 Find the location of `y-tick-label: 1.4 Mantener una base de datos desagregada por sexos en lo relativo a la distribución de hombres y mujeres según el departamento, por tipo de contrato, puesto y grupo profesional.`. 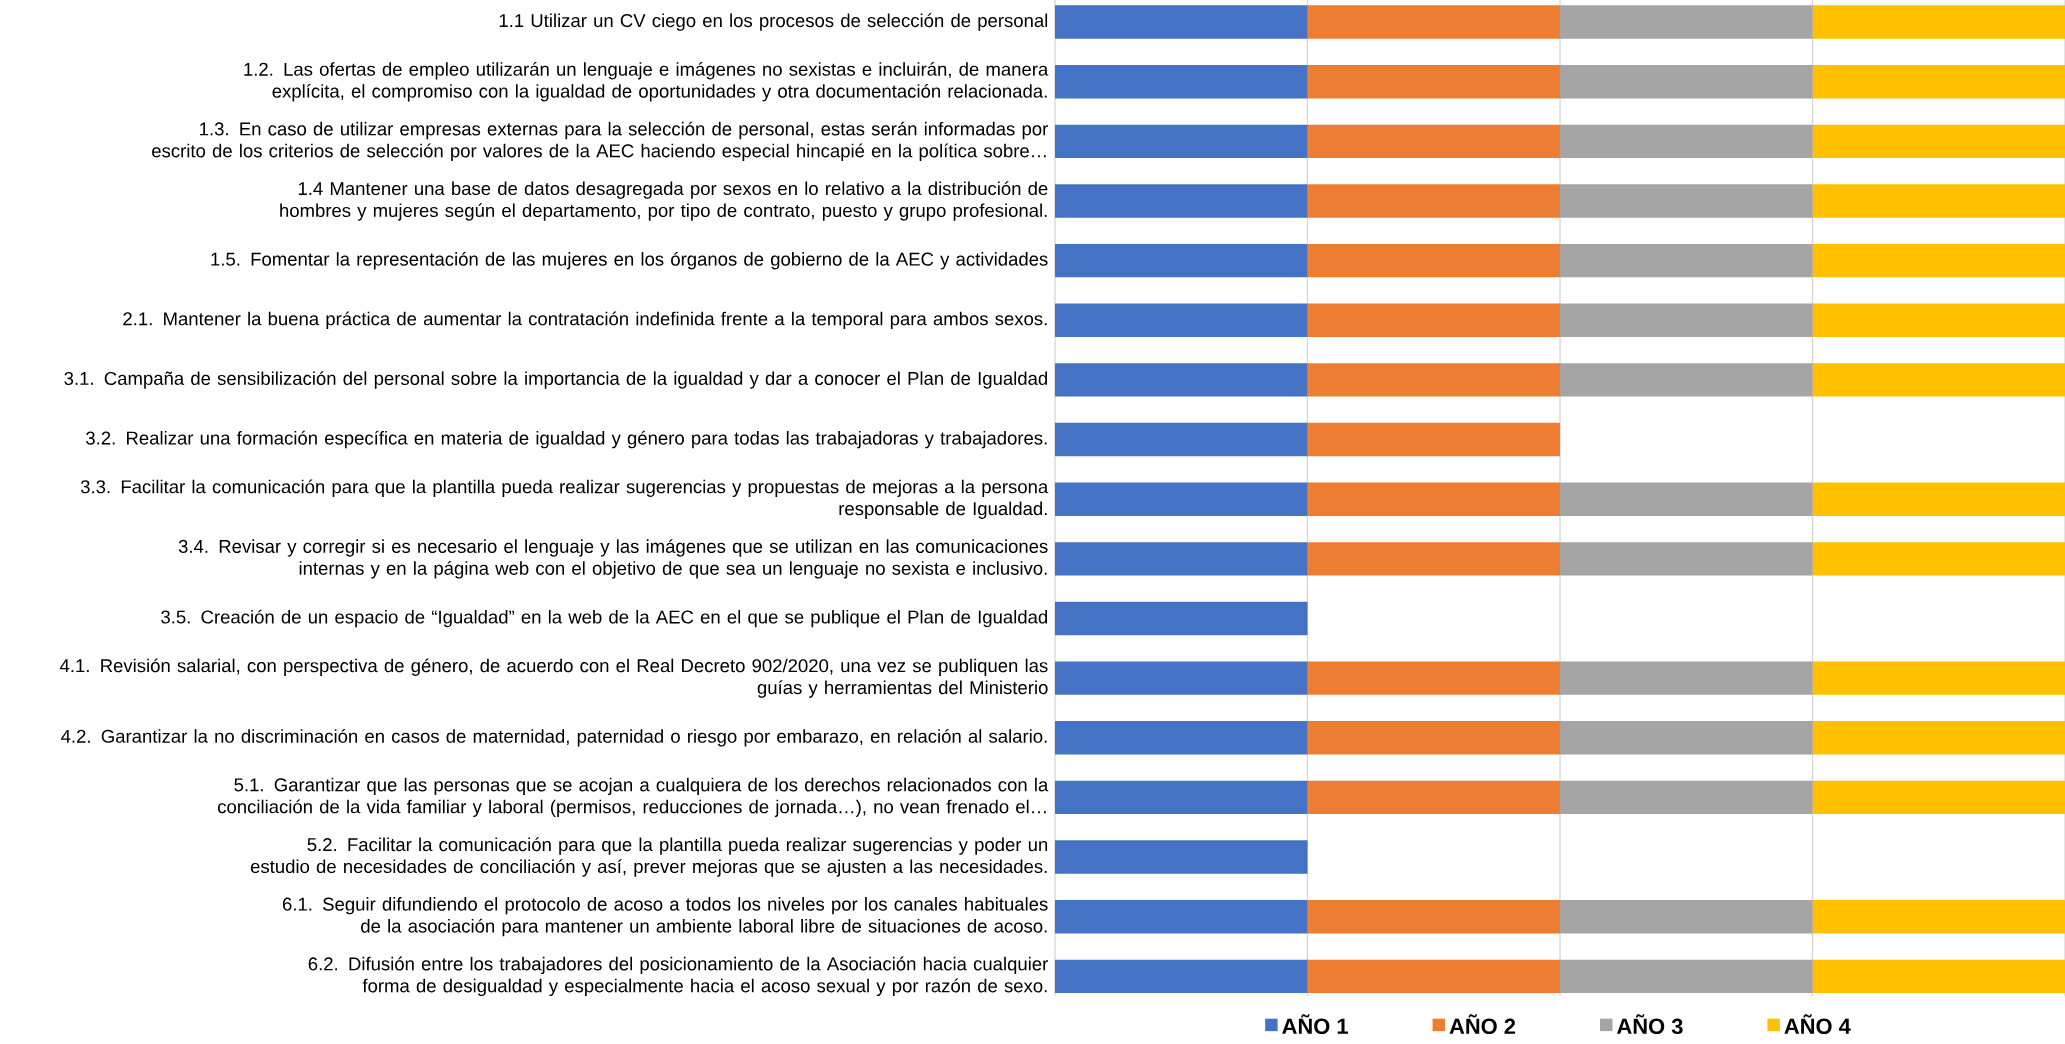

y-tick-label: 1.4 Mantener una base de datos desagregada por sexos en lo relativo a la distribución de hombres y mujeres según el departamento, por tipo de contrato, puesto y grupo profesional. is located at coordinates (664, 201).